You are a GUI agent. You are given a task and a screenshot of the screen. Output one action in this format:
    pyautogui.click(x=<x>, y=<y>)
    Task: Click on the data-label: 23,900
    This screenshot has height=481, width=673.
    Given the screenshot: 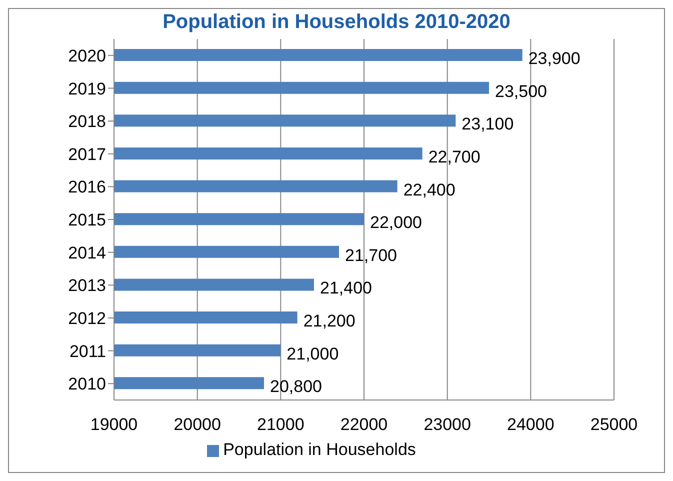 What is the action you would take?
    pyautogui.click(x=554, y=58)
    